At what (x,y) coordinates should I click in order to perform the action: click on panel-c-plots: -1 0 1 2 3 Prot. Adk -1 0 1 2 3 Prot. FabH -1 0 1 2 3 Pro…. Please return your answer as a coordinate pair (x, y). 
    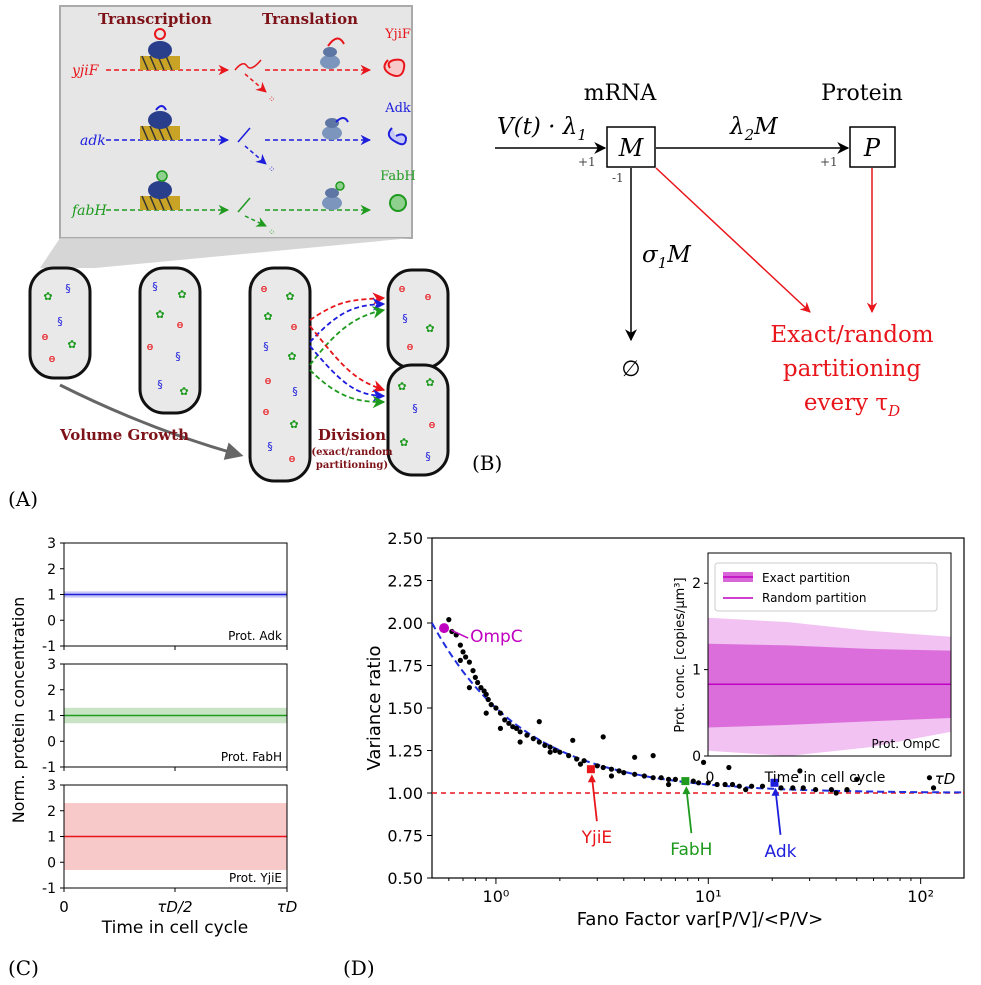
    Looking at the image, I should click on (165, 716).